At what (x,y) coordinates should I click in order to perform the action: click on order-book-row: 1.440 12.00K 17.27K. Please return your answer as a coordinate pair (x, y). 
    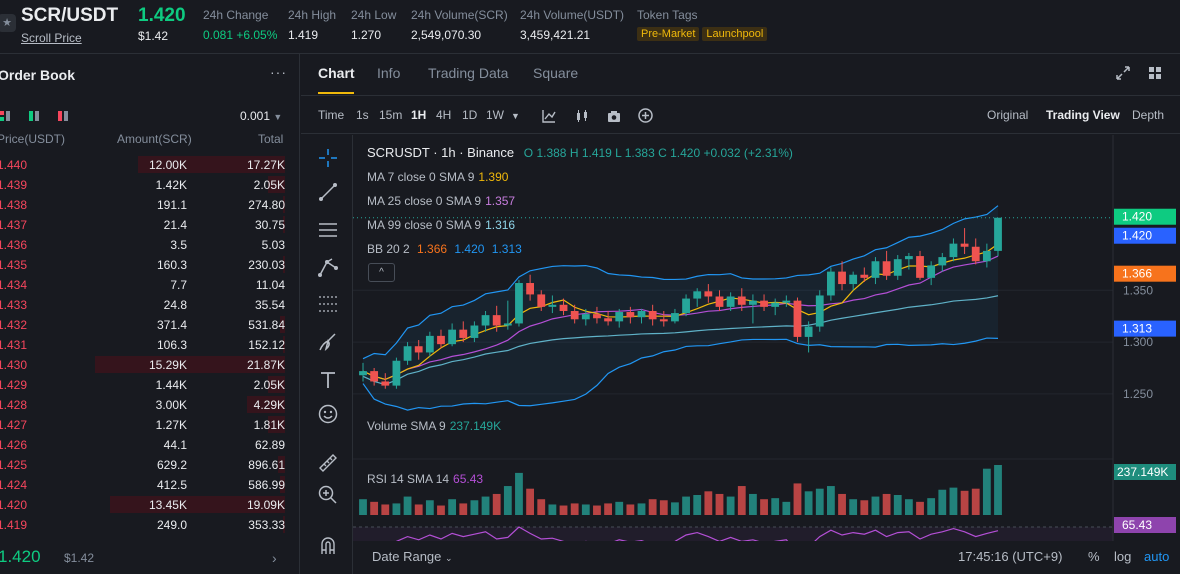
    Looking at the image, I should click on (145, 164).